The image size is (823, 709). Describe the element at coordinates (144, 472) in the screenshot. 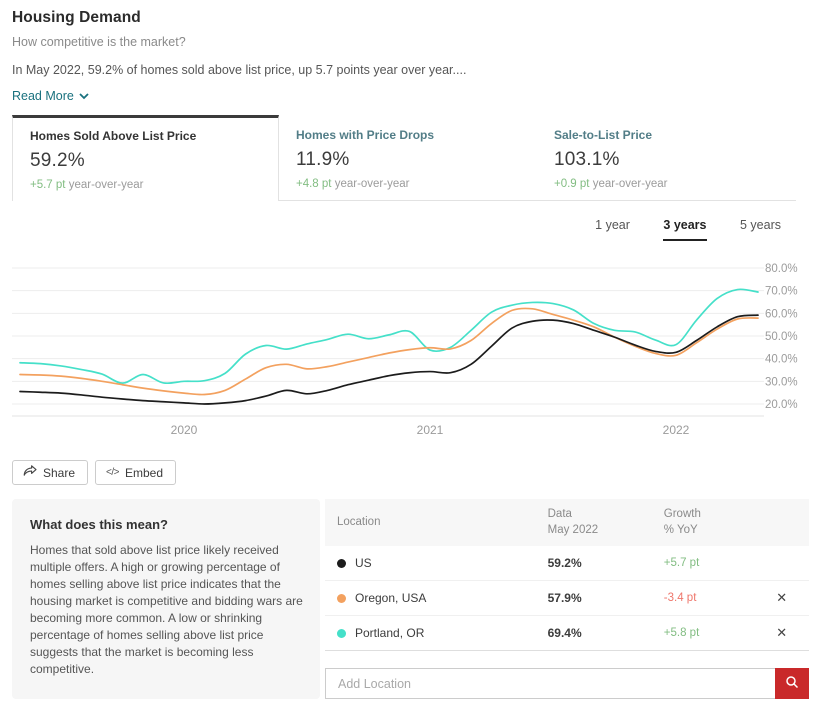

I see `embed-label: Embed` at that location.